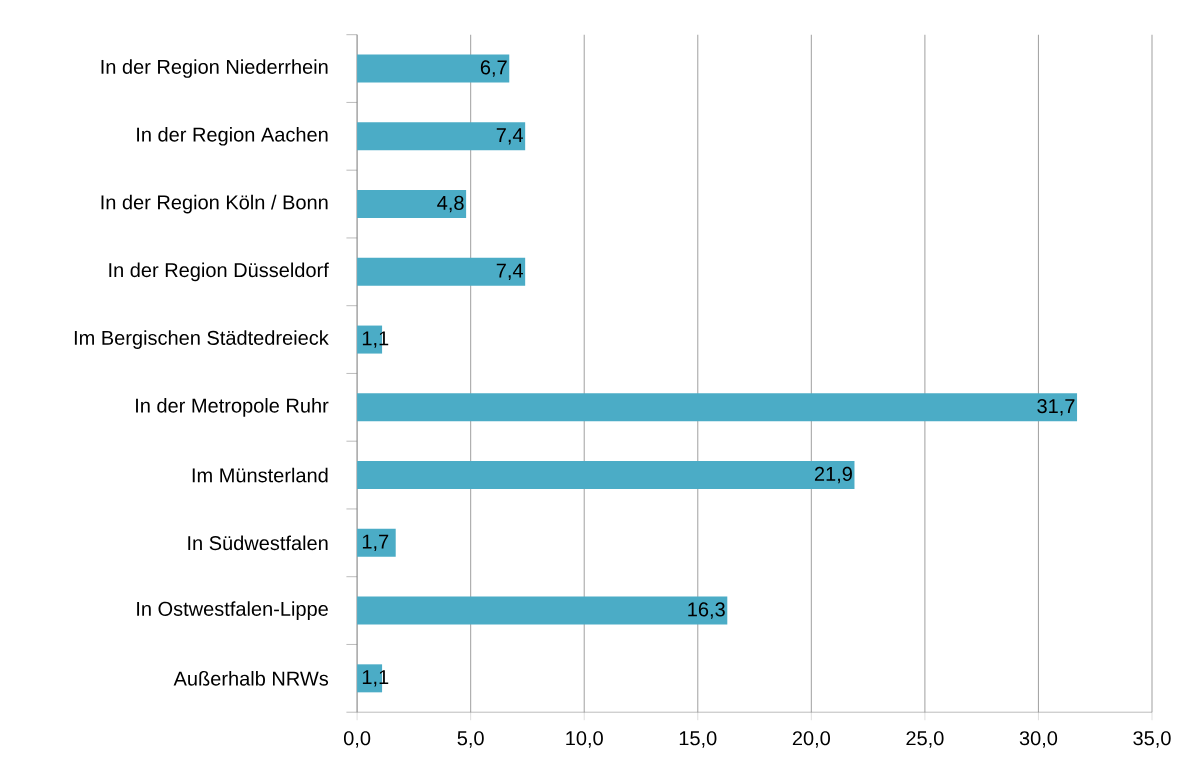  I want to click on x-tick-label: 5,0, so click(470, 739).